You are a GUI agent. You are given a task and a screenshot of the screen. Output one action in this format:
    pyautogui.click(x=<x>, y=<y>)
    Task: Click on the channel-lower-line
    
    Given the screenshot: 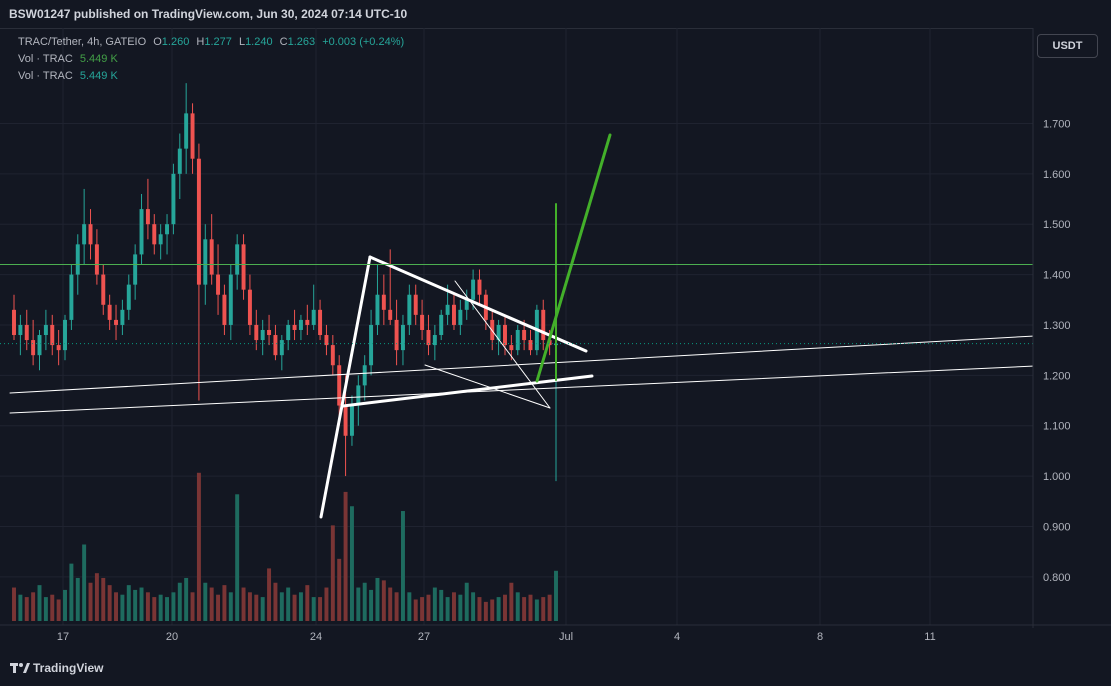 What is the action you would take?
    pyautogui.click(x=522, y=389)
    